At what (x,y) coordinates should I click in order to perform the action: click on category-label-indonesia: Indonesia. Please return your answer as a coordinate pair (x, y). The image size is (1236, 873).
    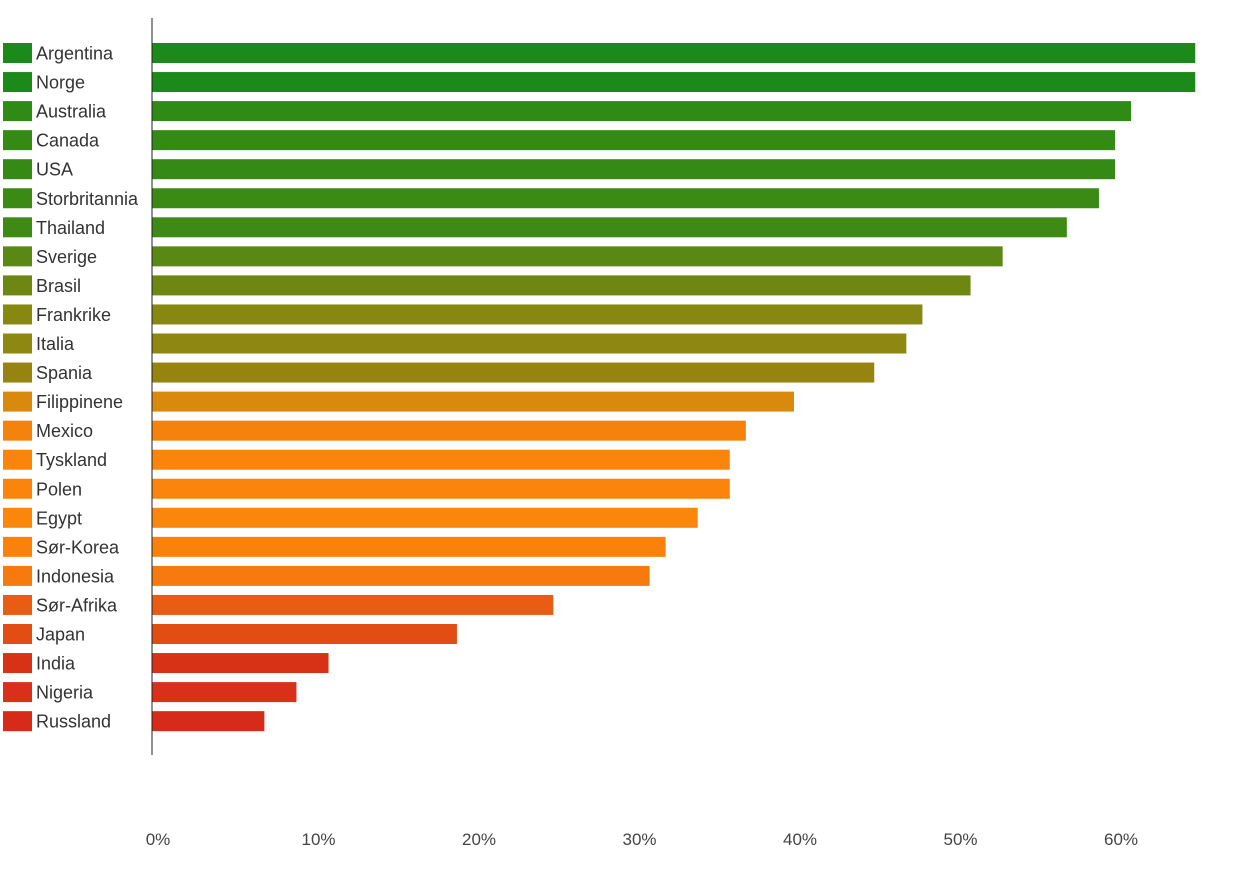
    Looking at the image, I should click on (75, 576).